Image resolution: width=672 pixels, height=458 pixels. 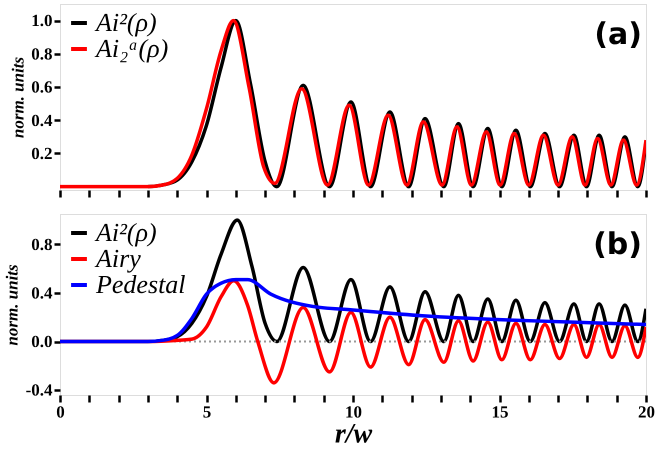 What do you see at coordinates (353, 412) in the screenshot?
I see `x-tick-label: 10` at bounding box center [353, 412].